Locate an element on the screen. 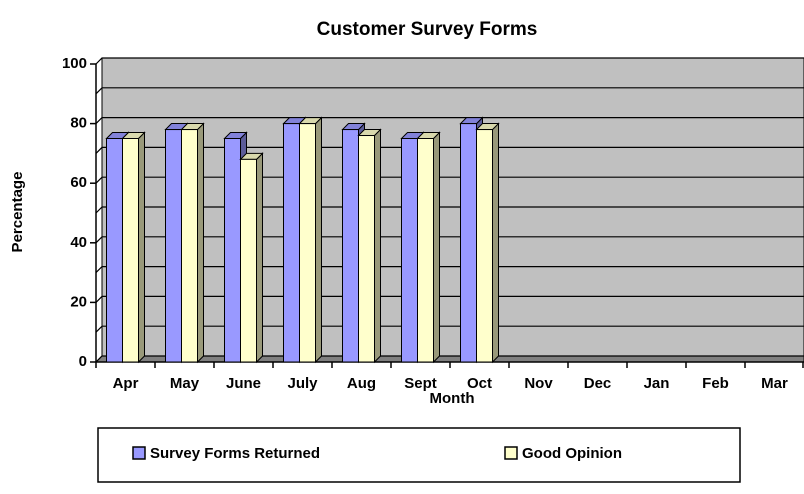 The height and width of the screenshot is (494, 804). legend-label: Survey Forms Returned is located at coordinates (235, 453).